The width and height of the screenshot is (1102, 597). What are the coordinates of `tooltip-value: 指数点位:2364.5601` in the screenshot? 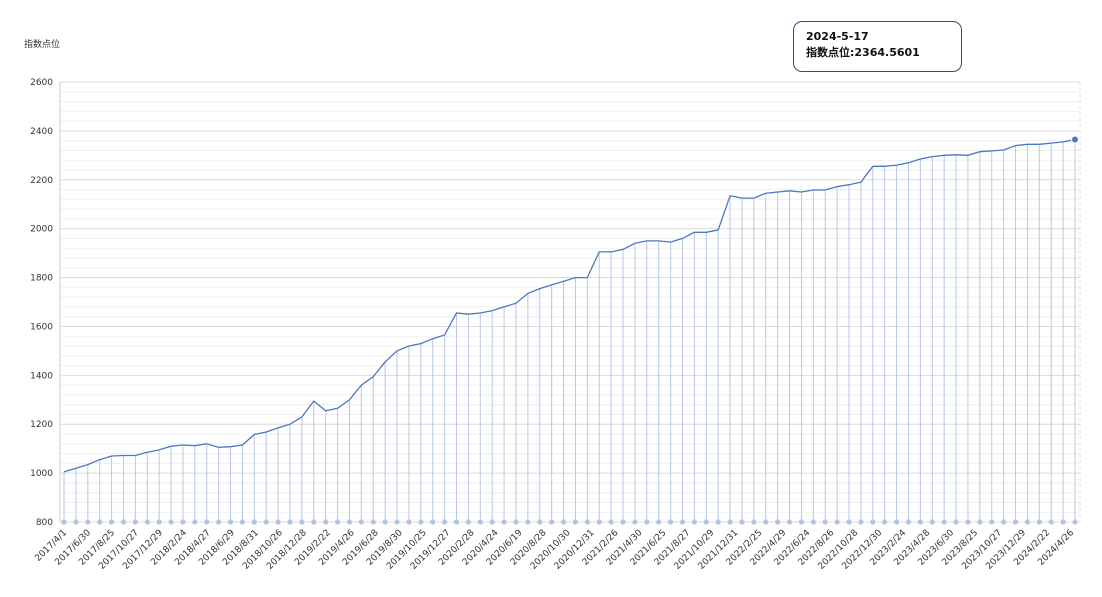 It's located at (863, 52).